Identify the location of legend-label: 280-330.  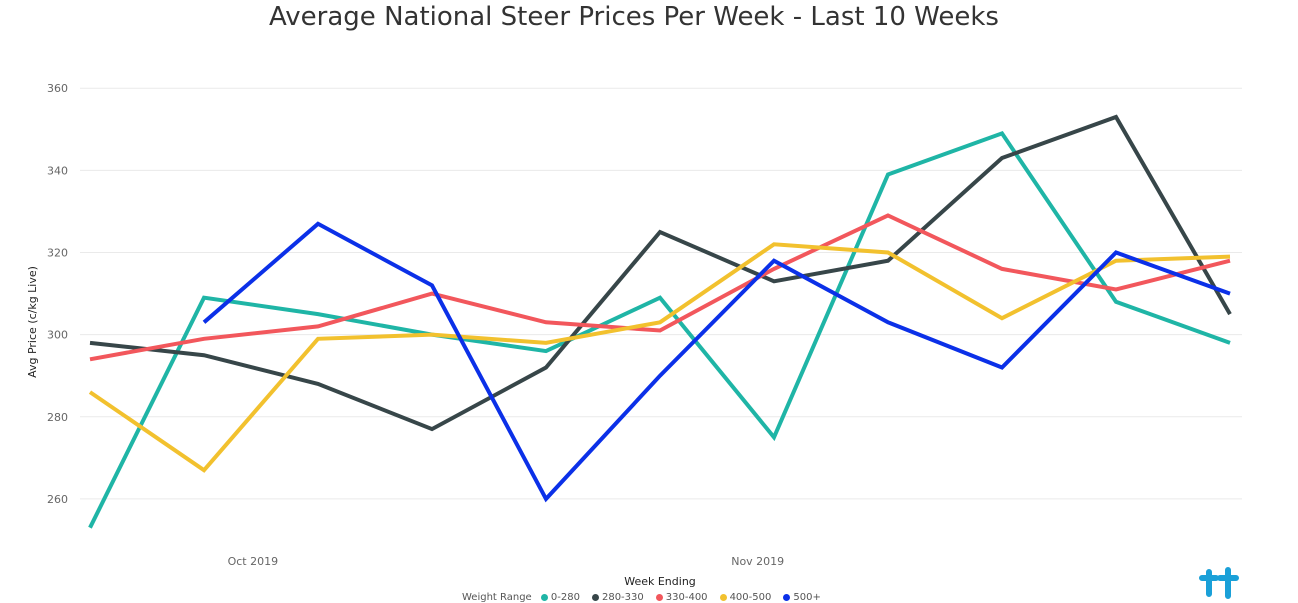
(622, 597).